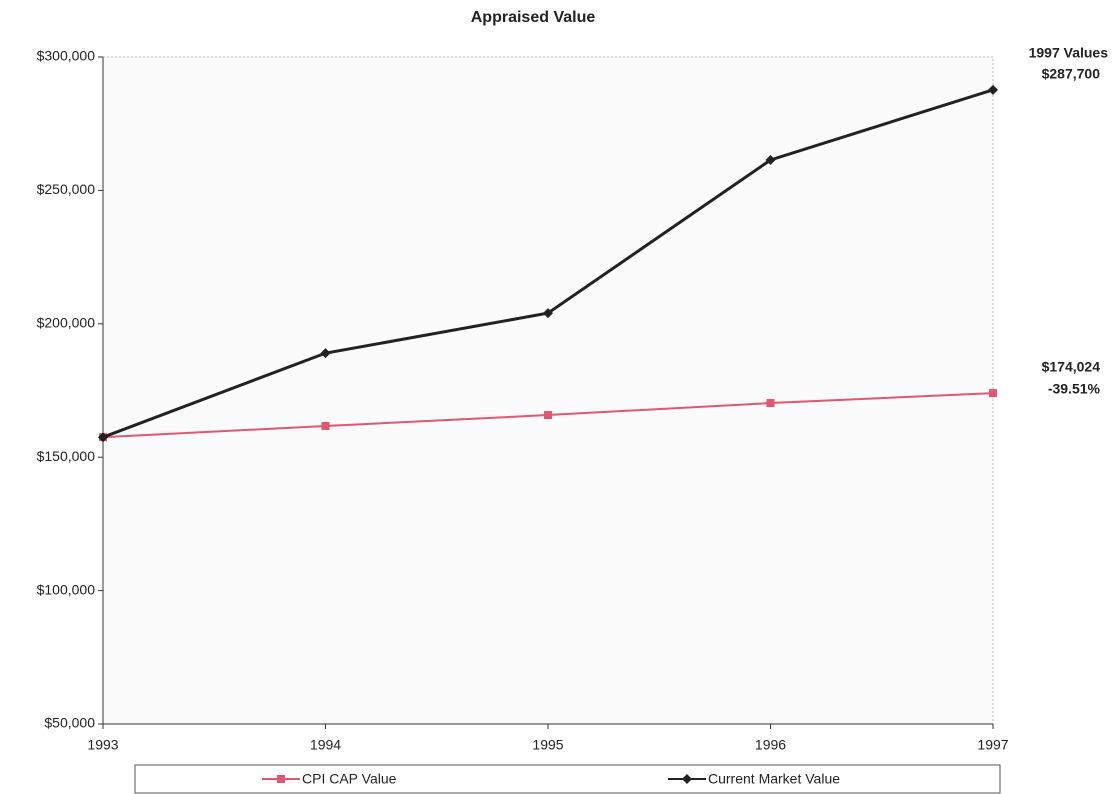 Image resolution: width=1118 pixels, height=794 pixels. I want to click on y-tick-label: $50,000, so click(69, 723).